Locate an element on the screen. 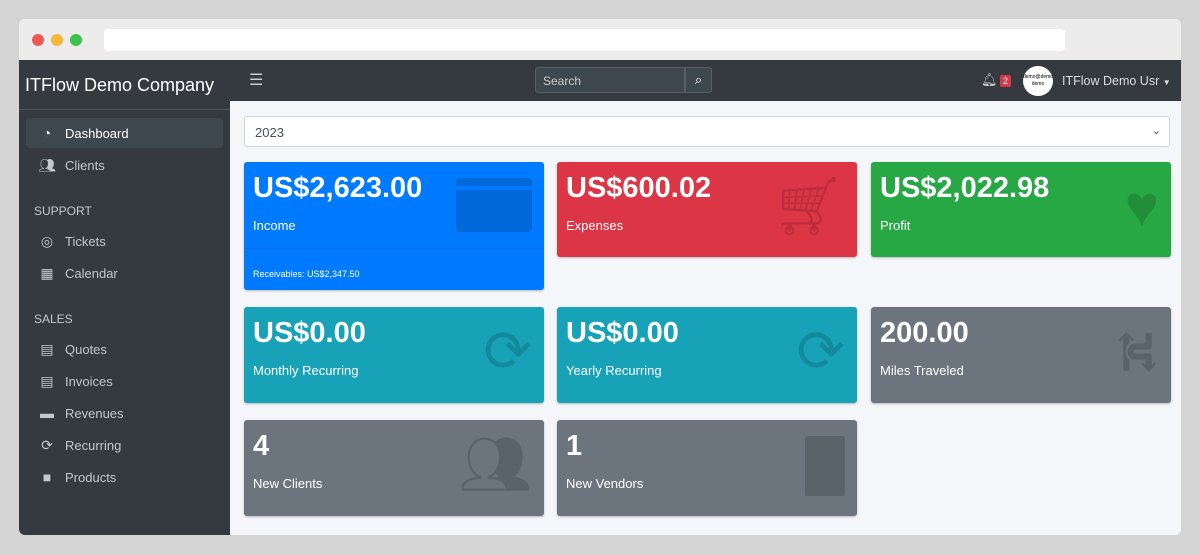  profit-card: US$2,022.98 Profit ♥ is located at coordinates (1021, 209).